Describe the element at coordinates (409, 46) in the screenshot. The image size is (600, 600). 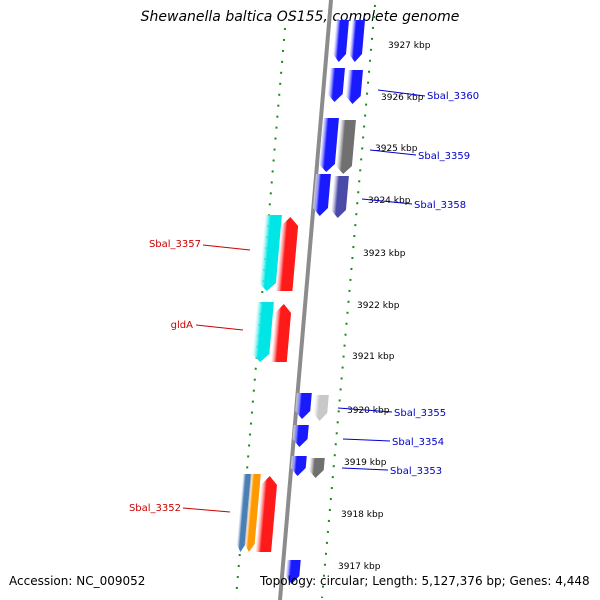
I see `kbp-tick-label: 3927 kbp` at that location.